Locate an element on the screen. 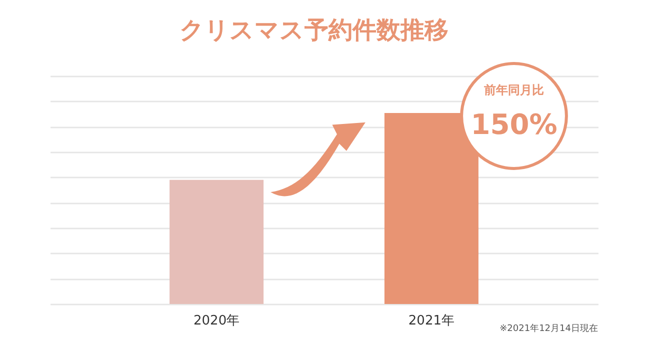 Image resolution: width=650 pixels, height=342 pixels. chart-title: クリスマス予約件数推移 is located at coordinates (314, 30).